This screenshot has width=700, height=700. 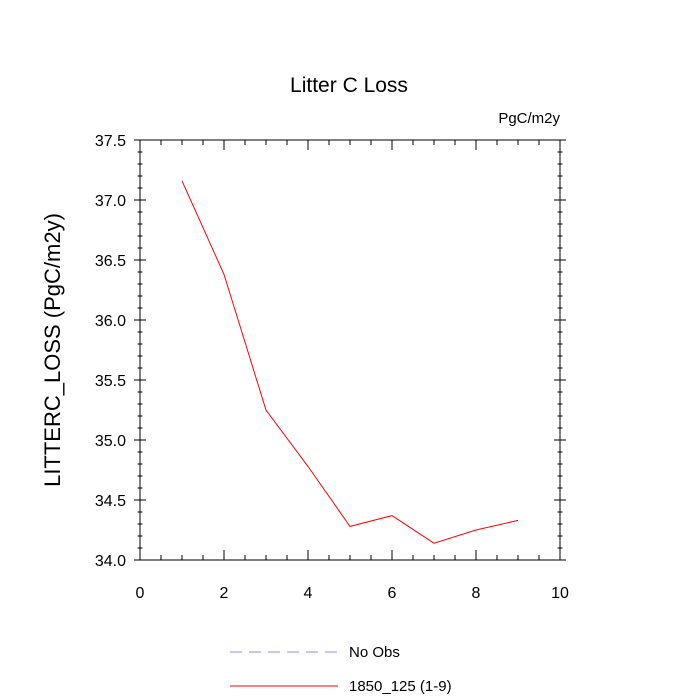 What do you see at coordinates (110, 261) in the screenshot?
I see `y-tick-label: 36.5` at bounding box center [110, 261].